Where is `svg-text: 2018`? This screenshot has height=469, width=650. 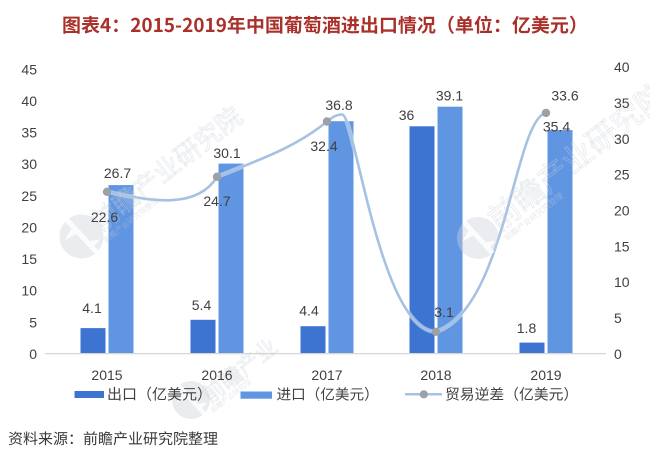
svg-text: 2018 is located at coordinates (435, 375).